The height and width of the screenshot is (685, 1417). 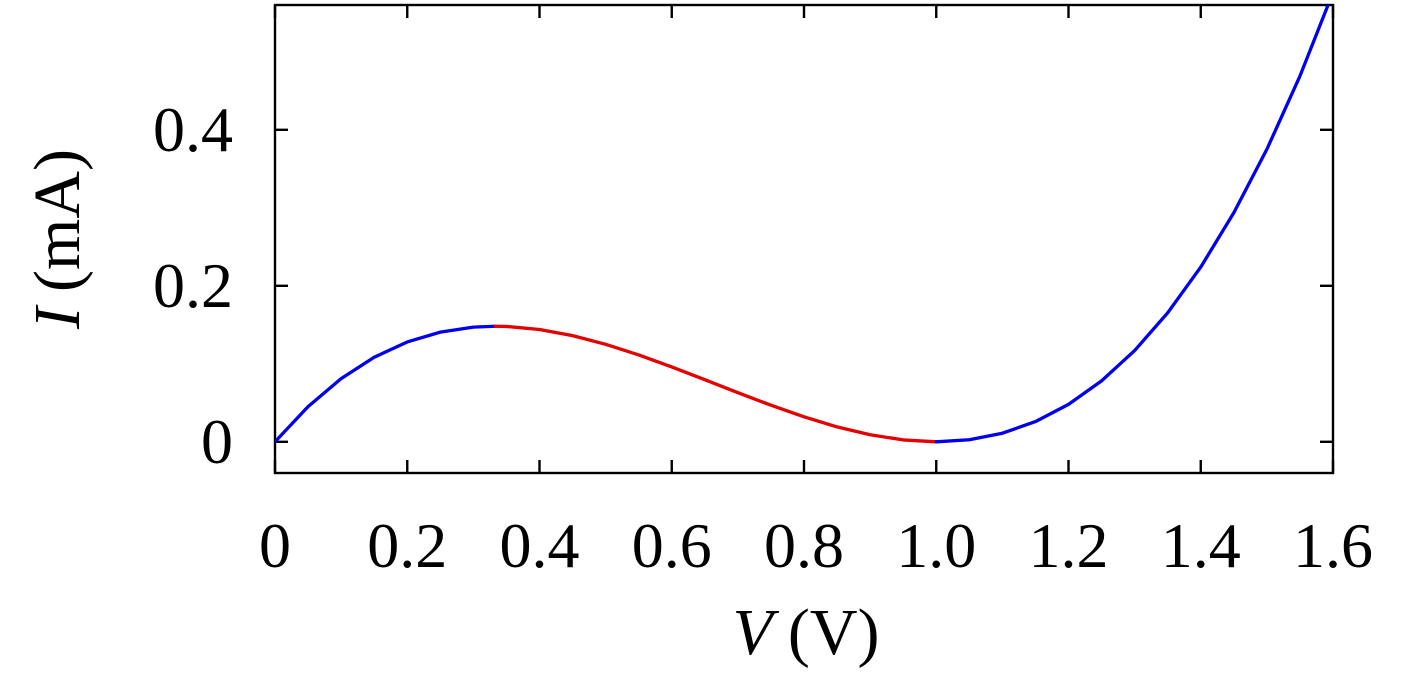 I want to click on x-tick-label: 0.6, so click(x=671, y=545).